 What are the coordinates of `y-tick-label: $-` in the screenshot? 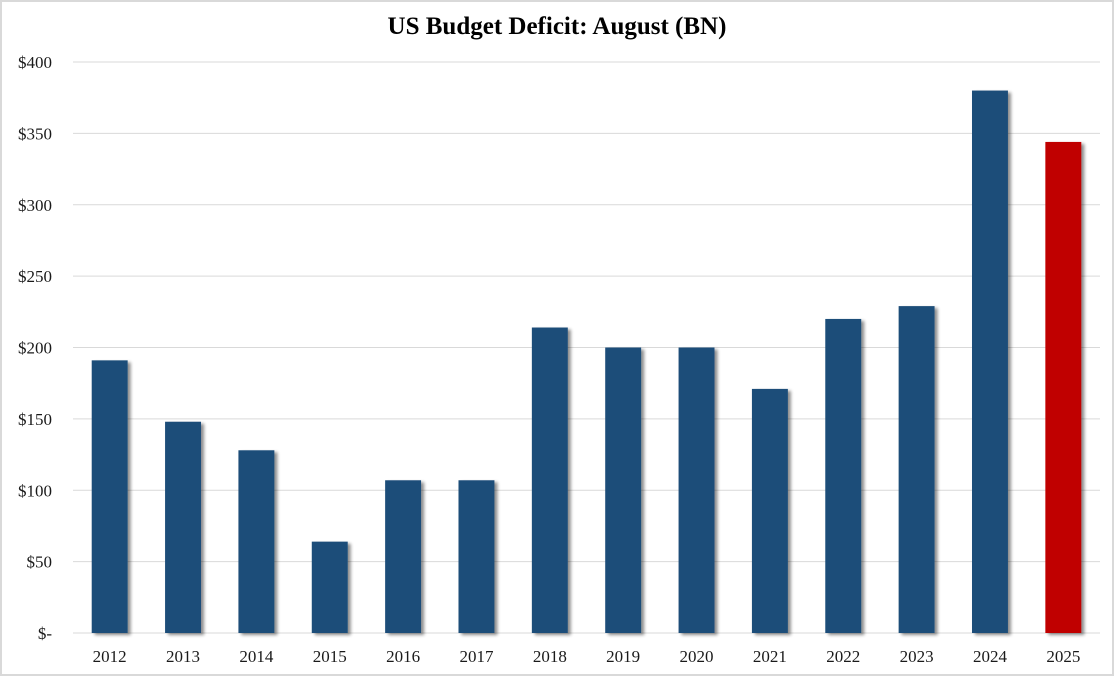 It's located at (45, 633).